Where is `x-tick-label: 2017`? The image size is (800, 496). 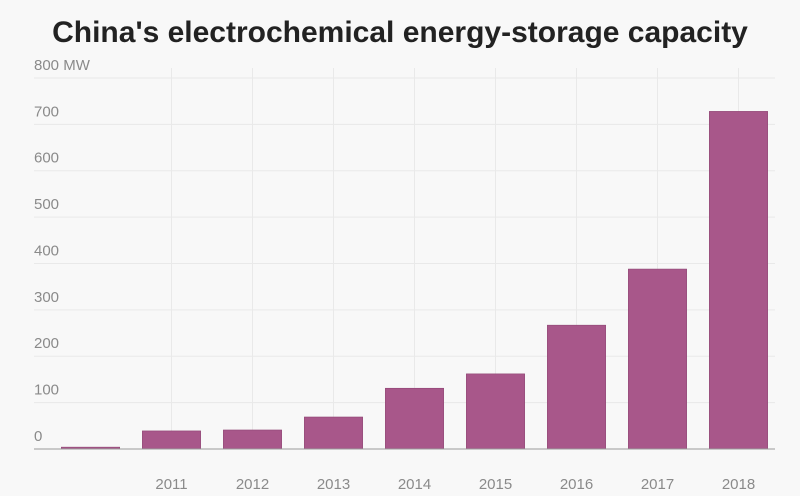 x-tick-label: 2017 is located at coordinates (657, 484).